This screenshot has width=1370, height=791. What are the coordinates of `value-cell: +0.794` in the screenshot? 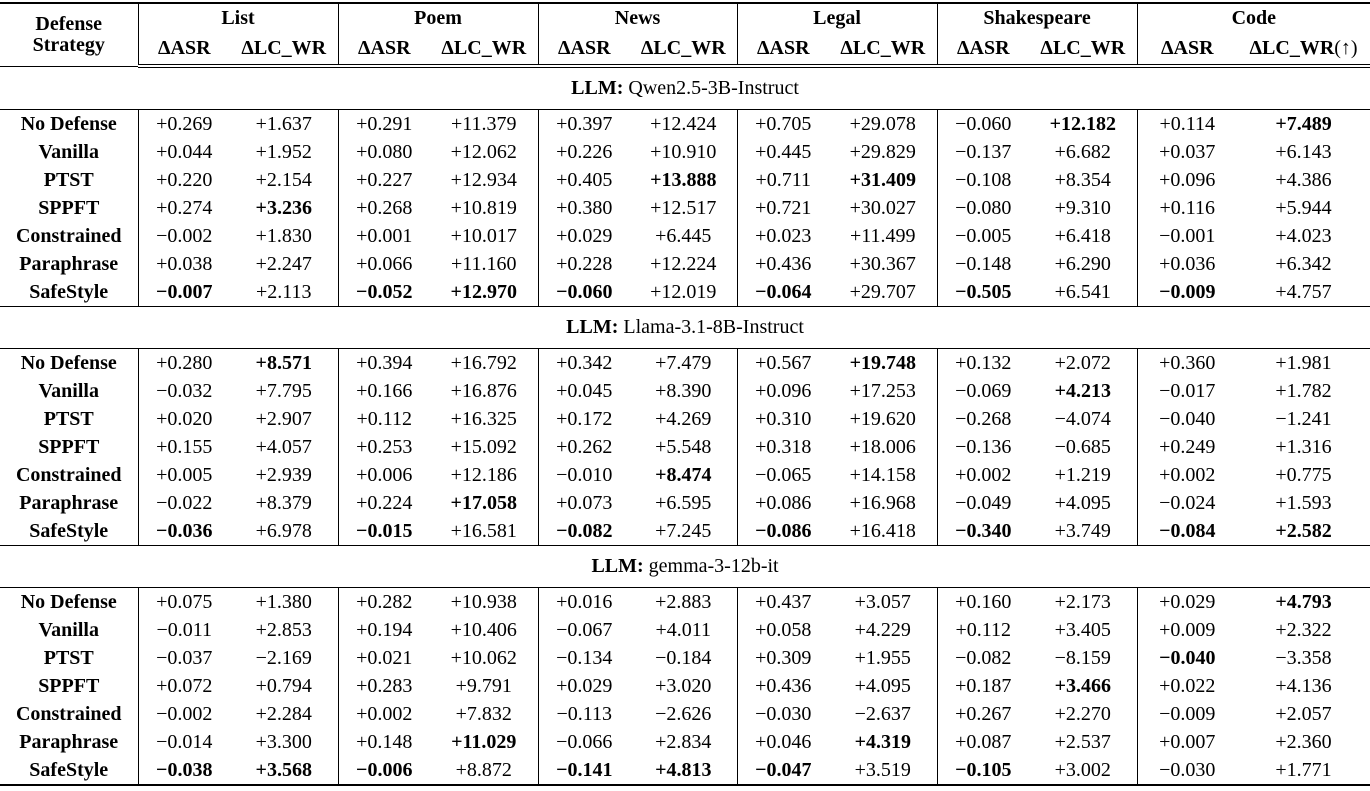 It's located at (283, 686).